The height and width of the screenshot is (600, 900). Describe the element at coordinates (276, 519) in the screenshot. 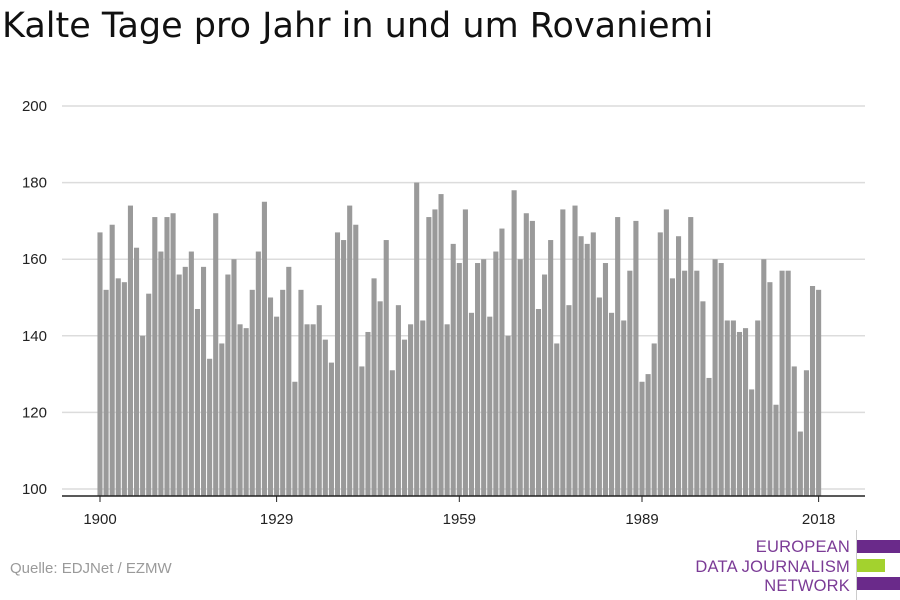

I see `x-tick-label: 1929` at that location.